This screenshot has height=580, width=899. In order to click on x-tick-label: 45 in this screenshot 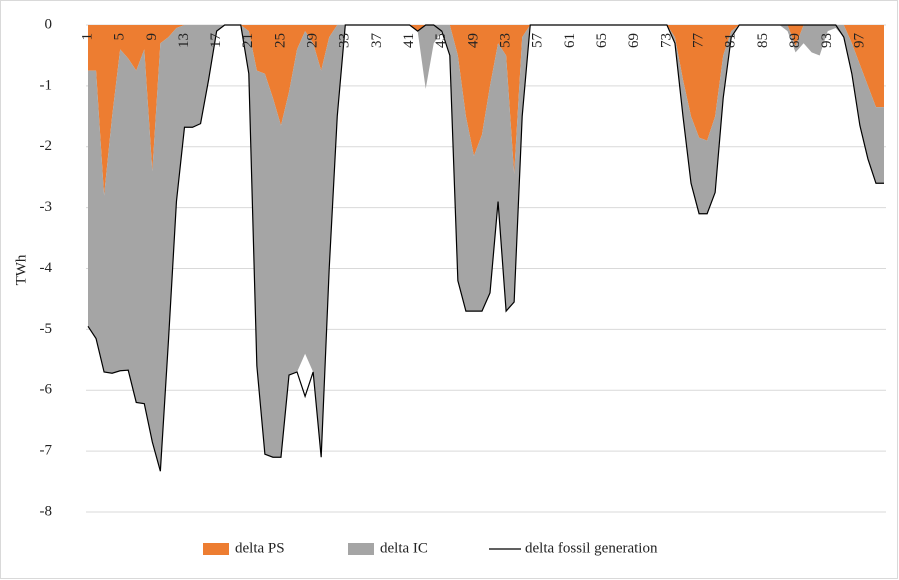, I will do `click(441, 40)`.